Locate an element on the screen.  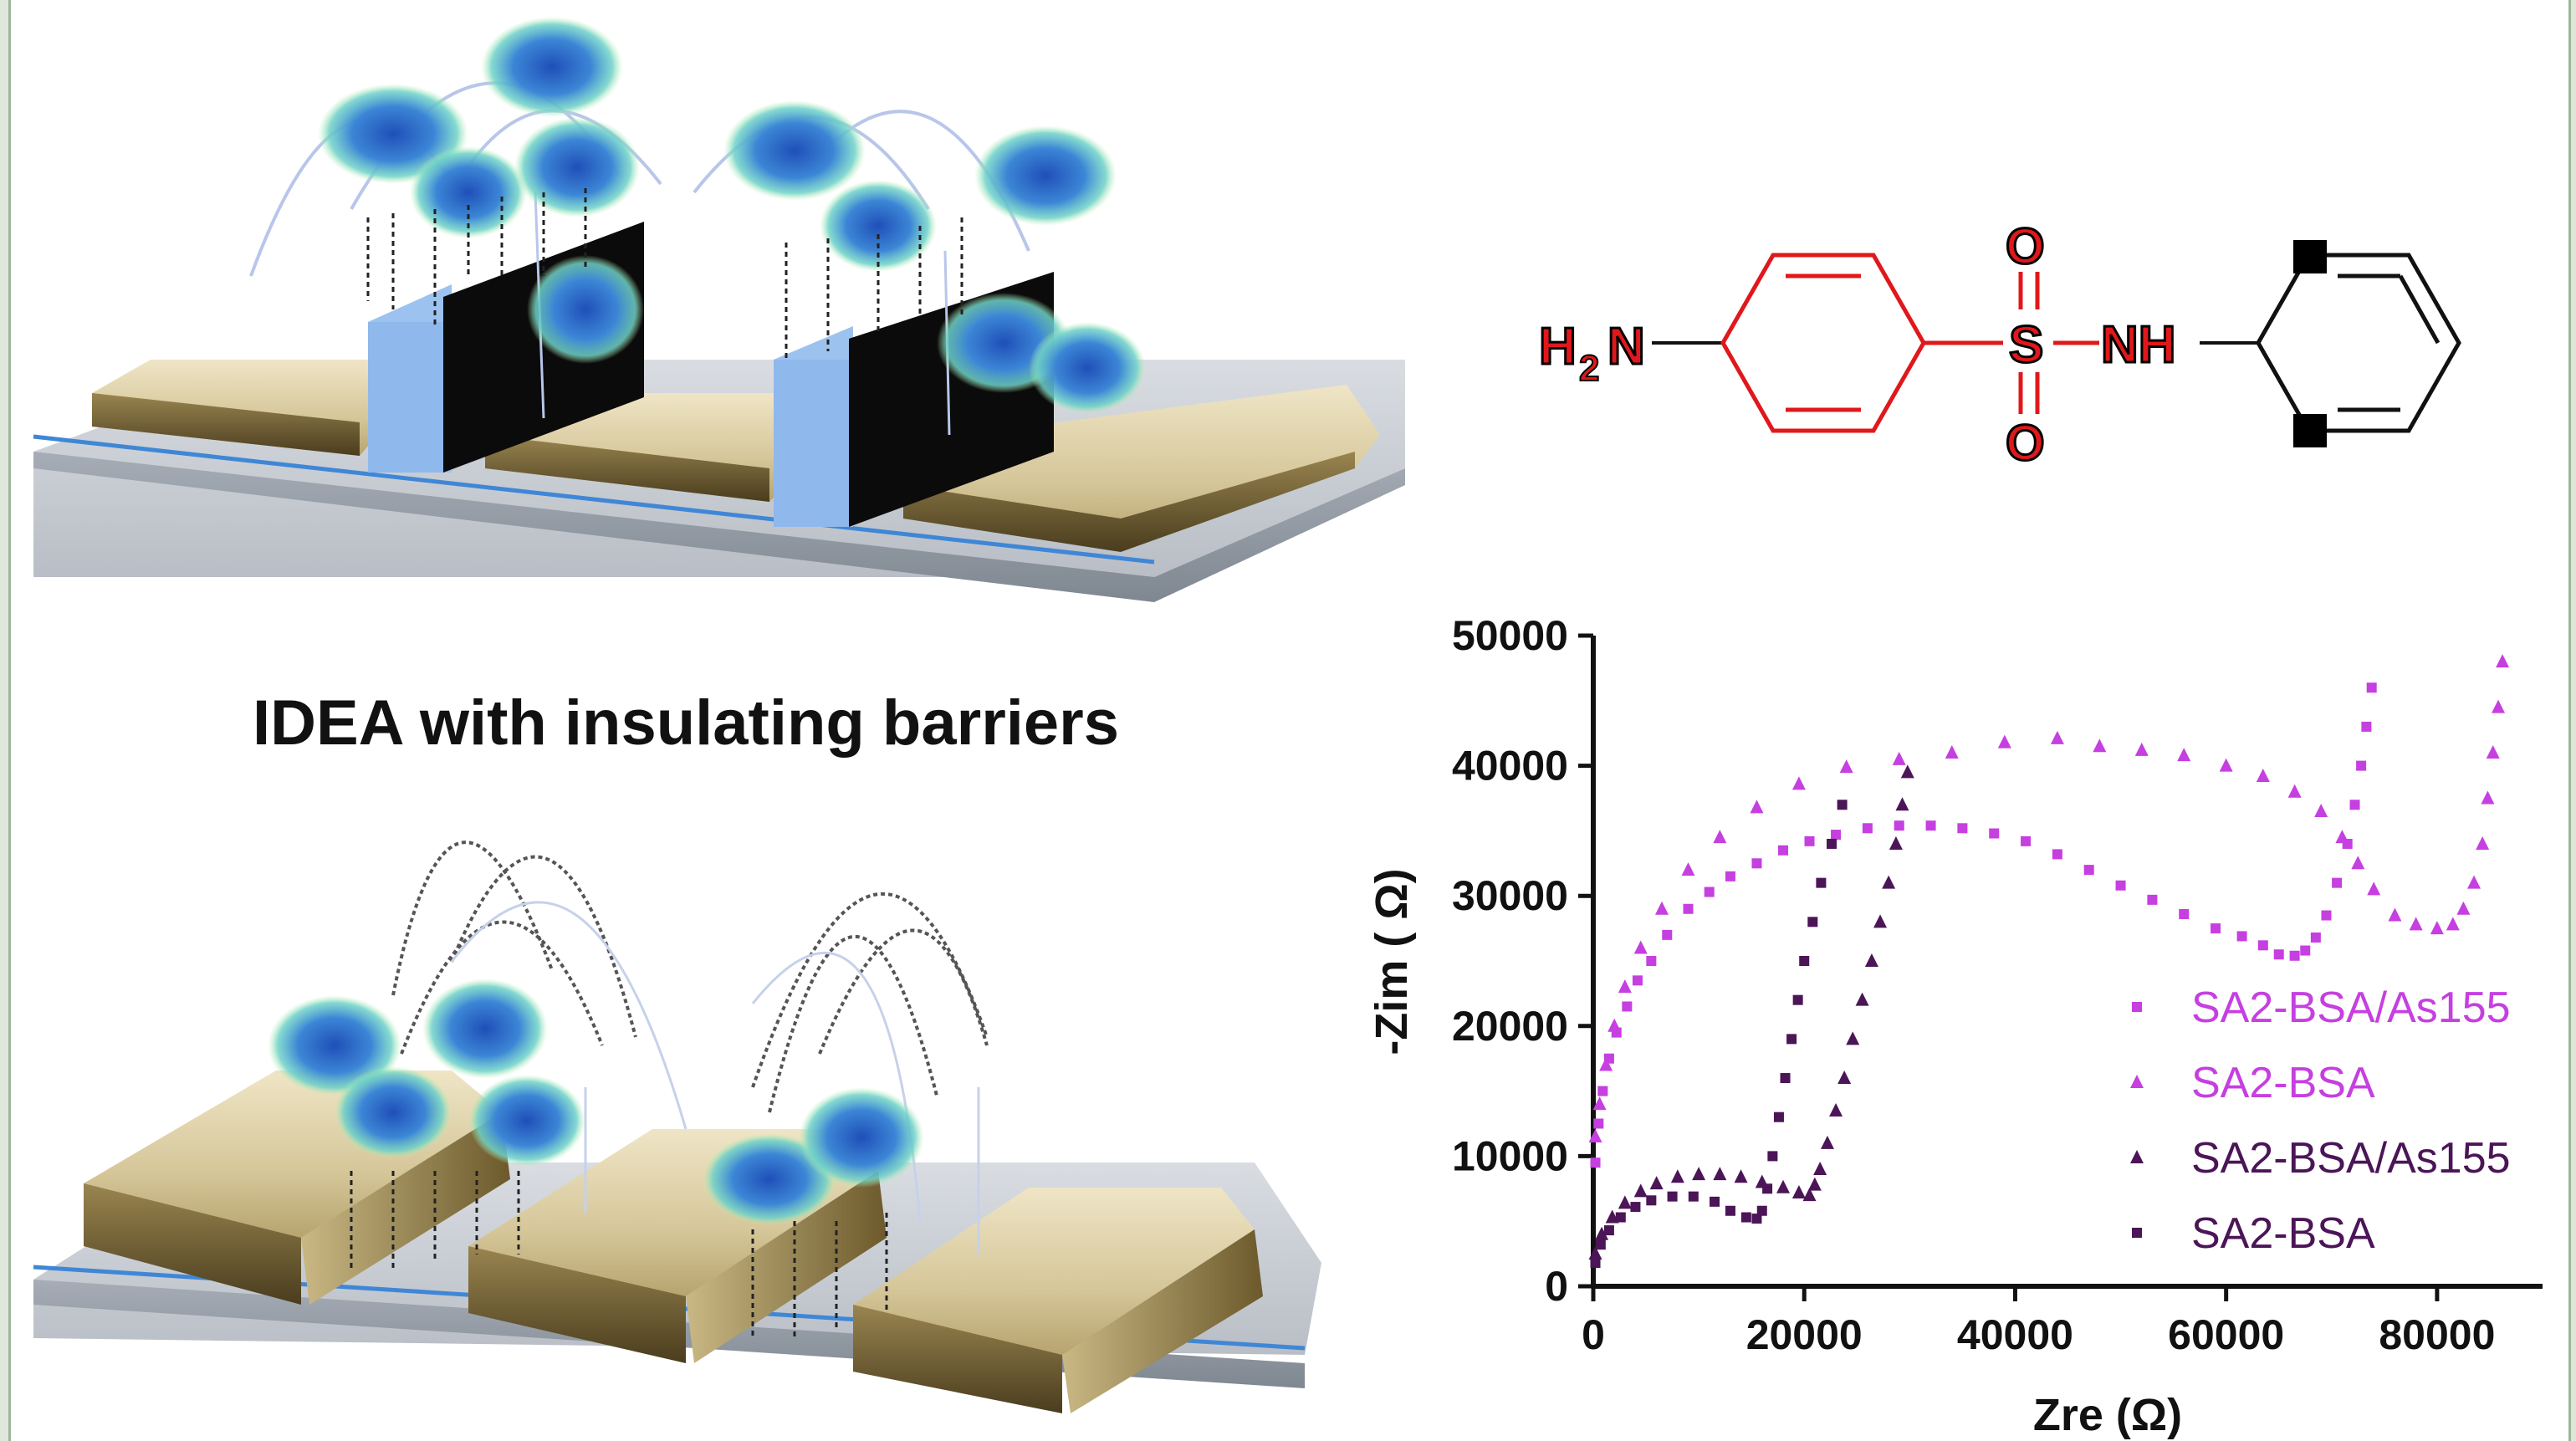
sulfonamide-molecule: H 2 N S O O NH is located at coordinates (1999, 345).